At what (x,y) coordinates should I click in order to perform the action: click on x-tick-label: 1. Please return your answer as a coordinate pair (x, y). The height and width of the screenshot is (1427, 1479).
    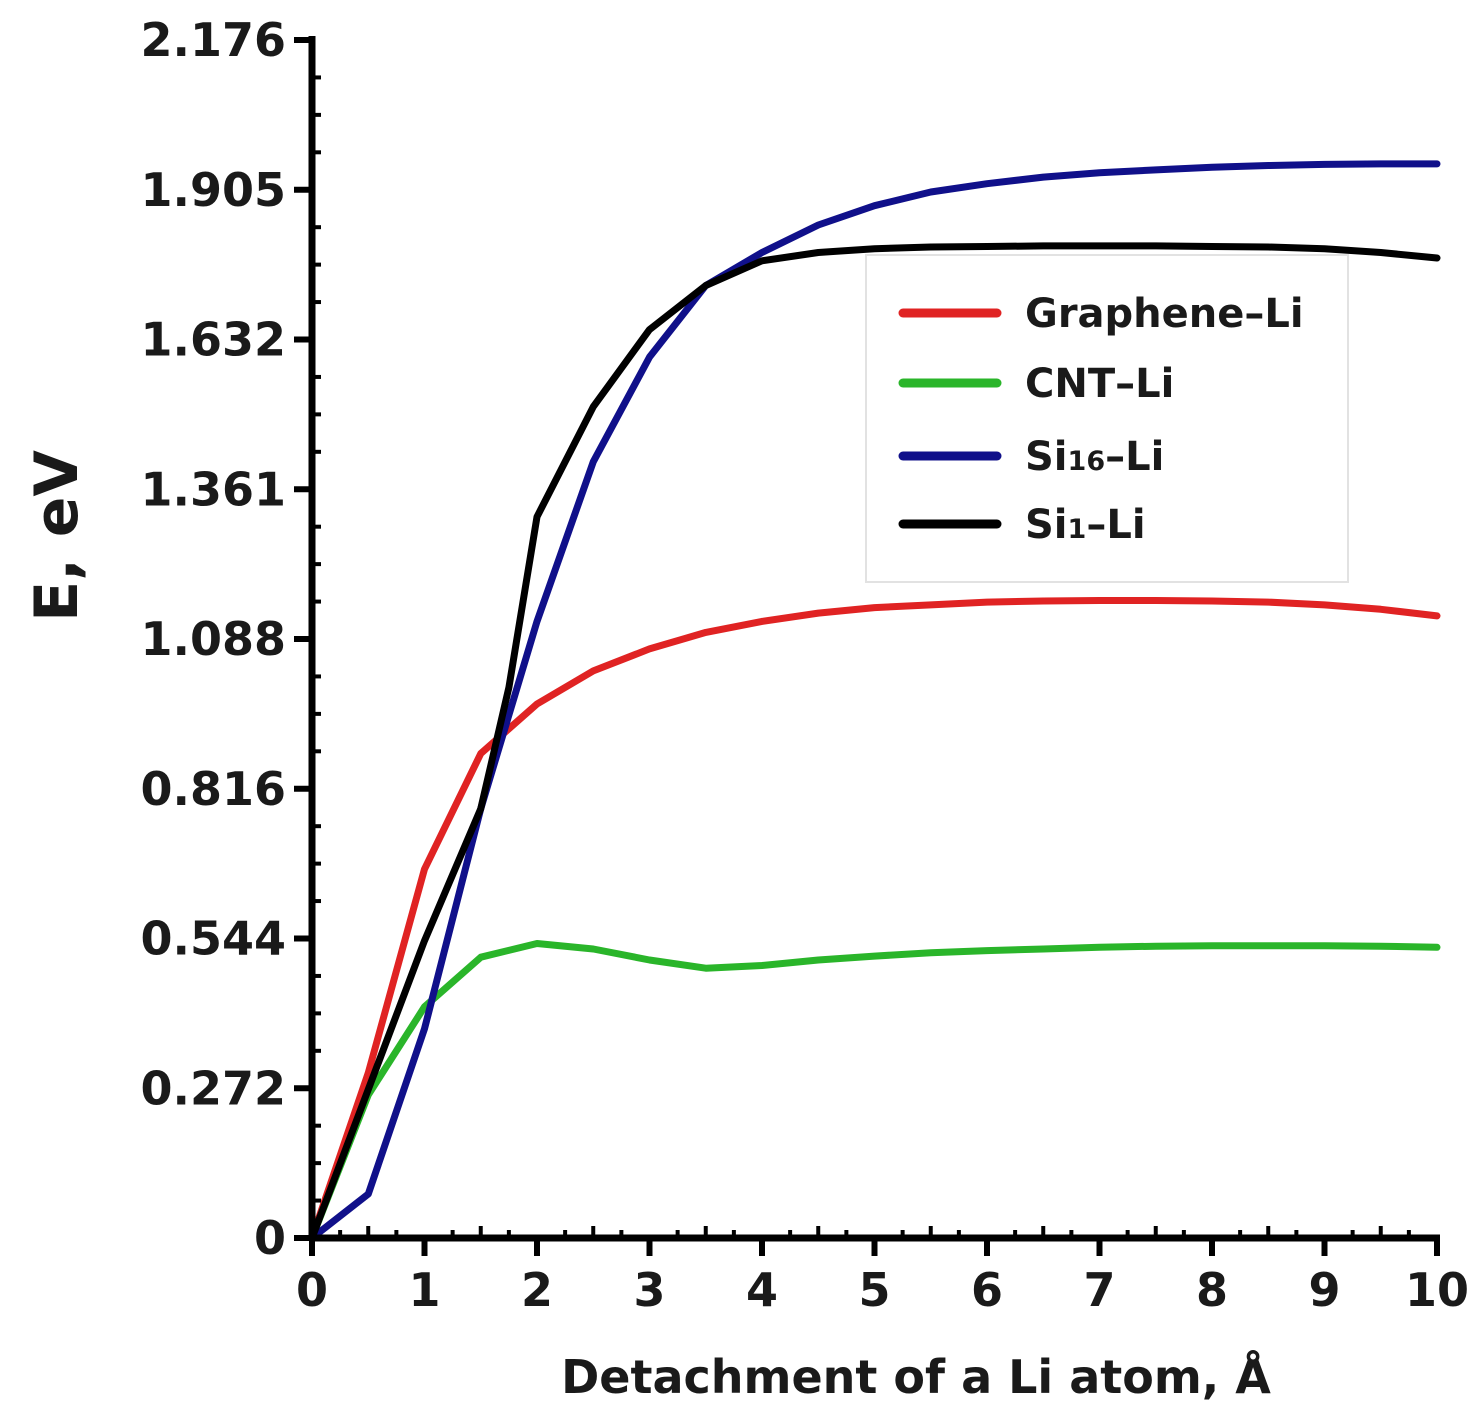
    Looking at the image, I should click on (424, 1290).